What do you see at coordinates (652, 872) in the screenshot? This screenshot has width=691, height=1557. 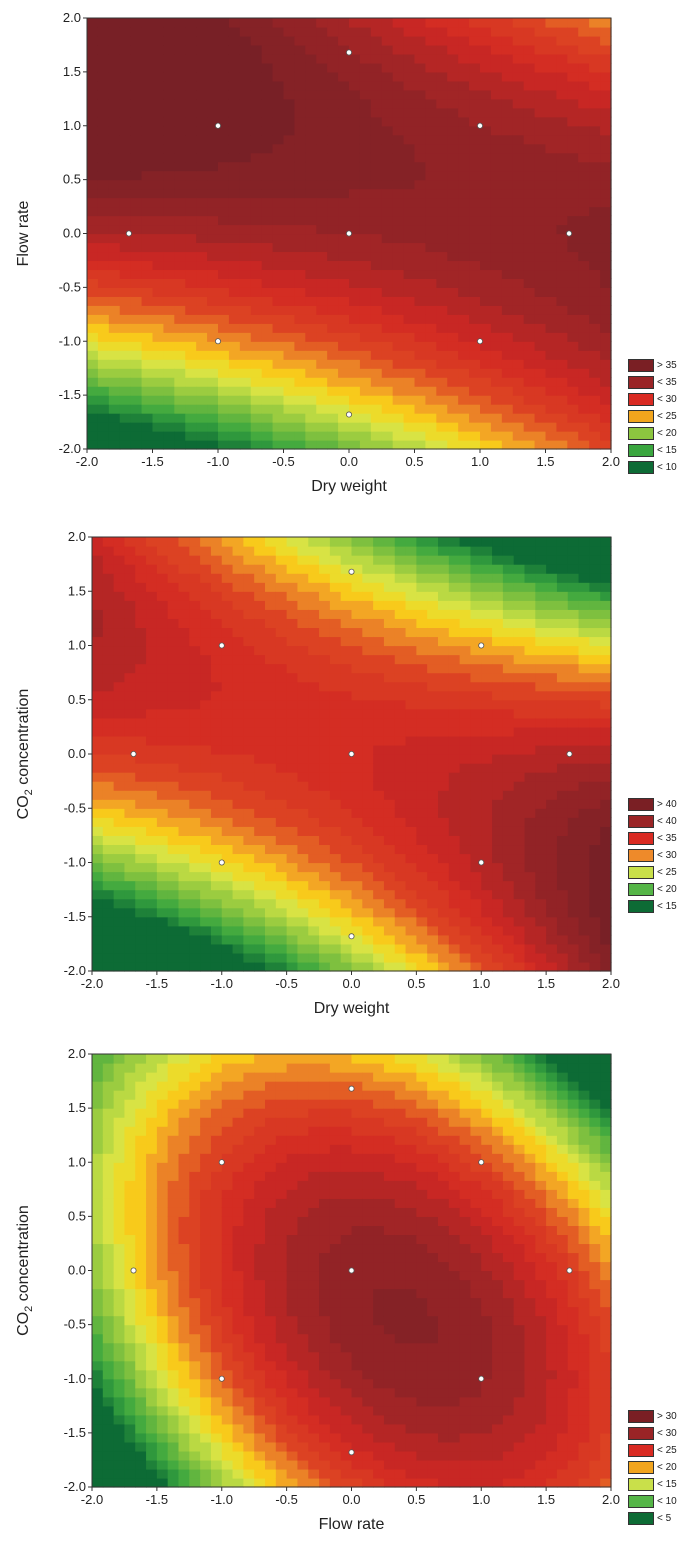 I see `legend-item: < 25` at bounding box center [652, 872].